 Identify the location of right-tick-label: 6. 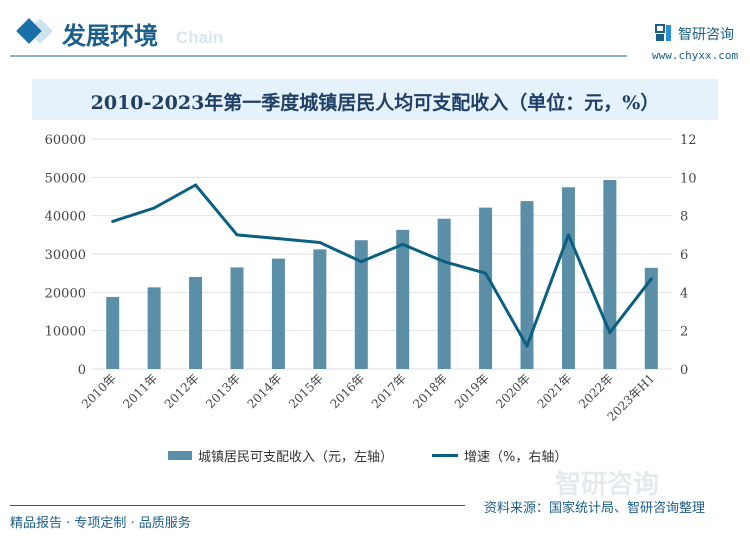
(684, 255).